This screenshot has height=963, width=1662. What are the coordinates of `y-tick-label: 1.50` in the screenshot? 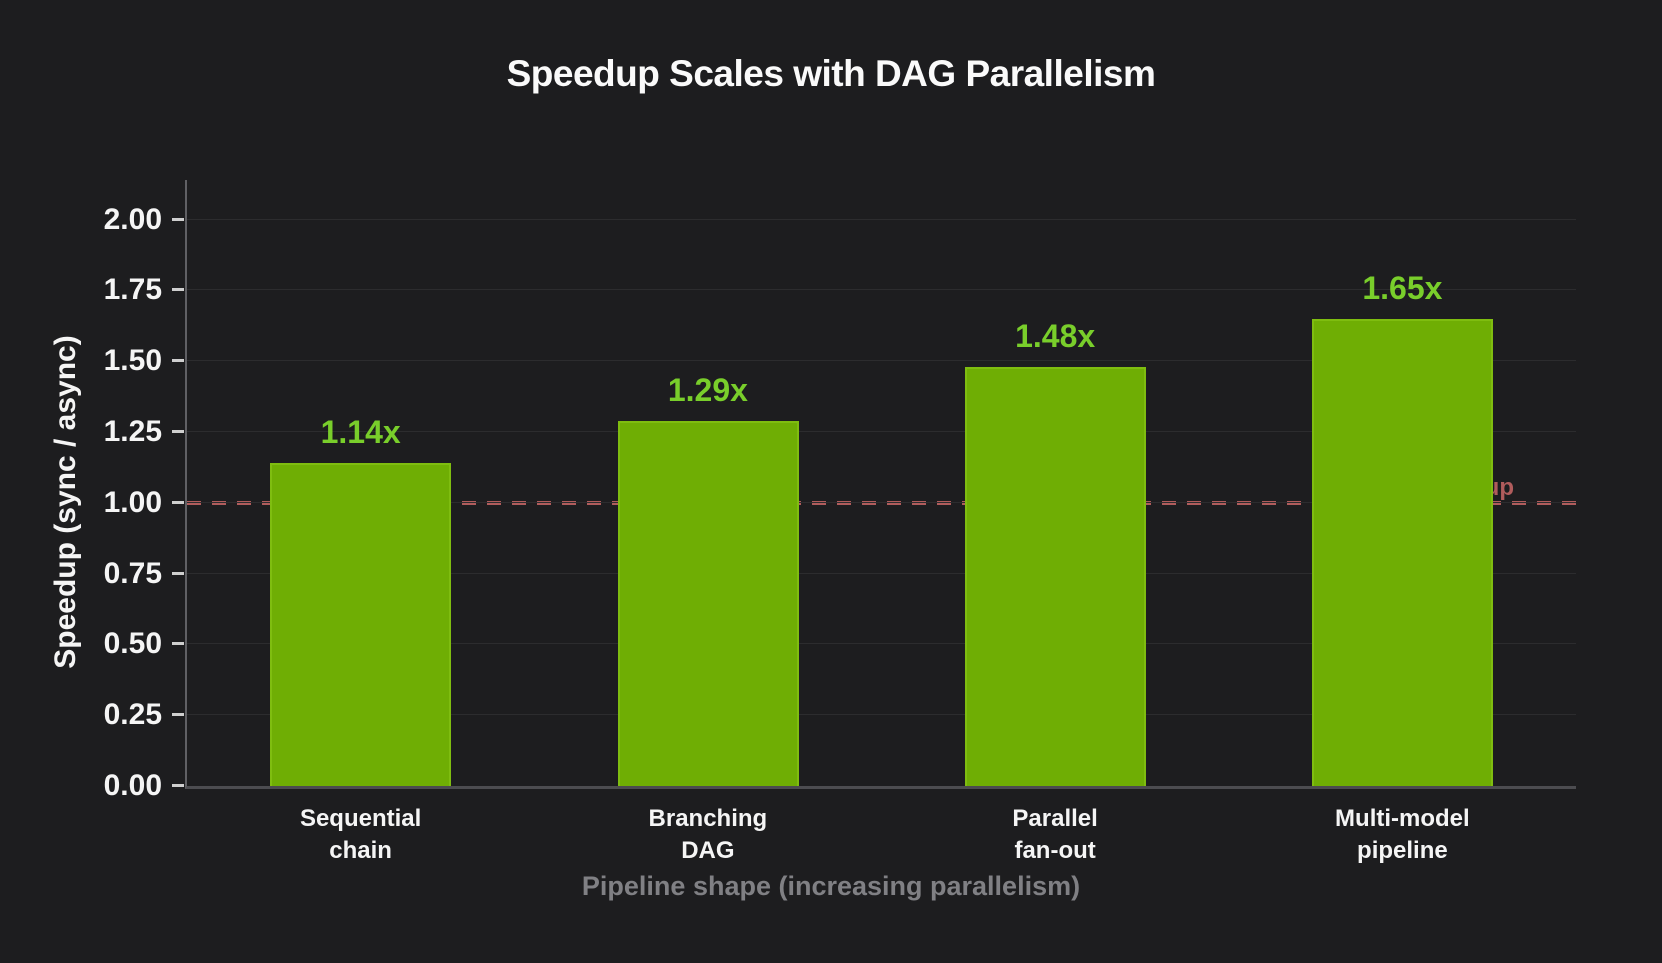 It's located at (132, 360).